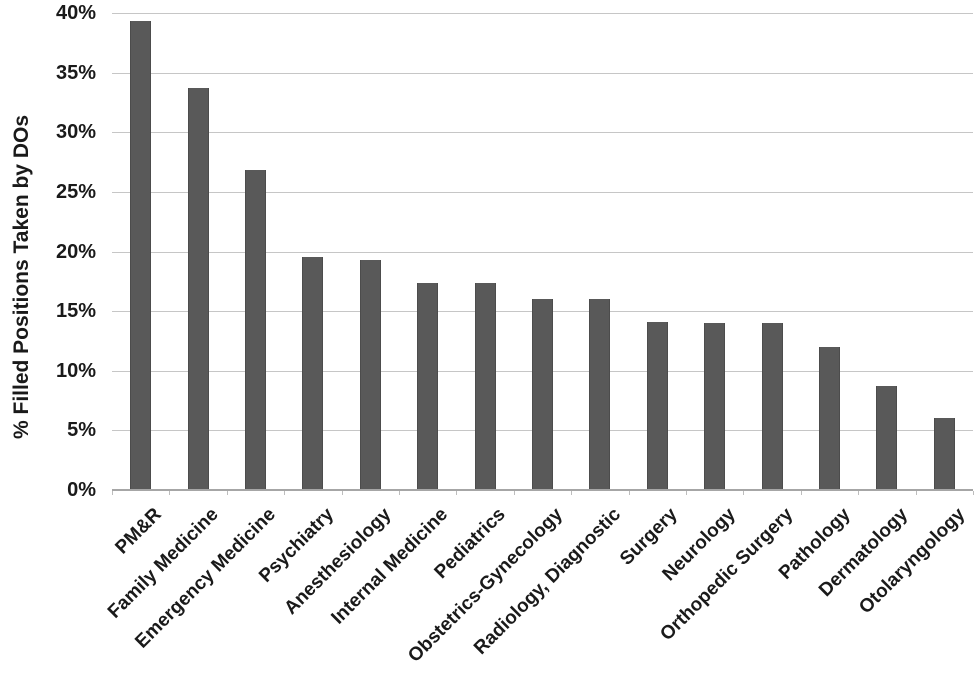 The width and height of the screenshot is (980, 681). I want to click on y-axis-tick-label: 25%, so click(75, 191).